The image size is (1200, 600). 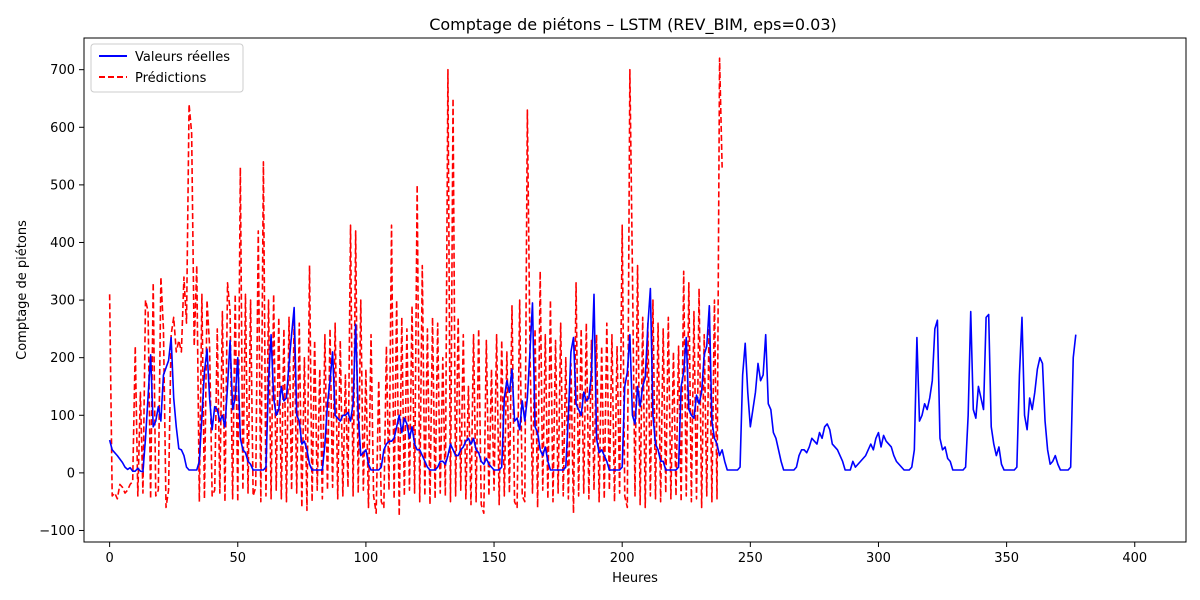 I want to click on x-tick-label: 0, so click(x=109, y=558).